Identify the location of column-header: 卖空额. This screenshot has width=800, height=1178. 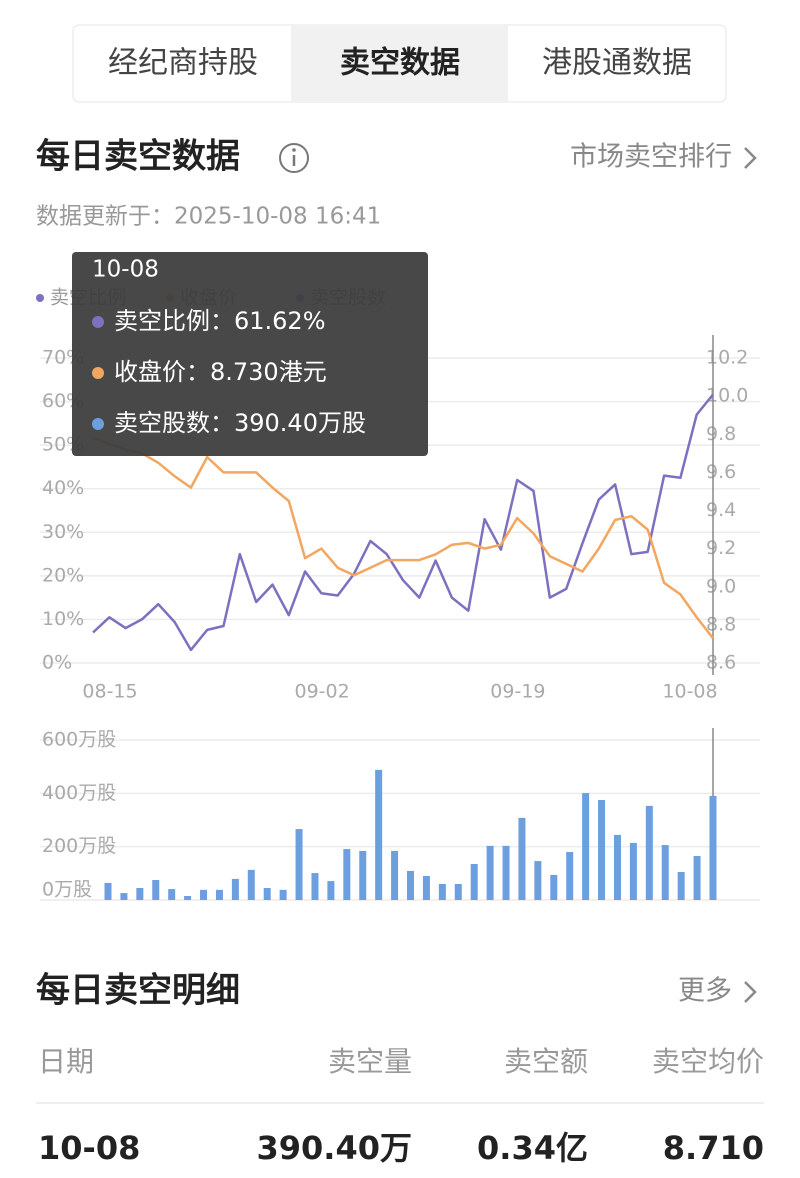
(546, 1061).